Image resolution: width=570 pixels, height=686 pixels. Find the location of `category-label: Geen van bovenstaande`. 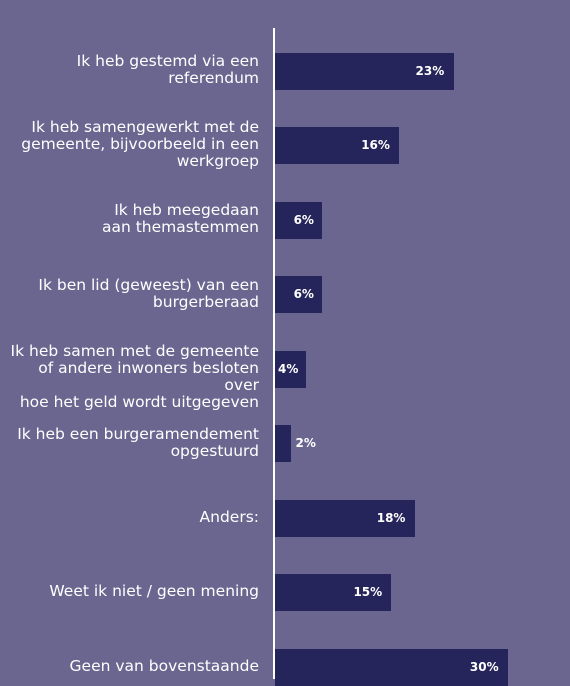

category-label: Geen van bovenstaande is located at coordinates (164, 665).